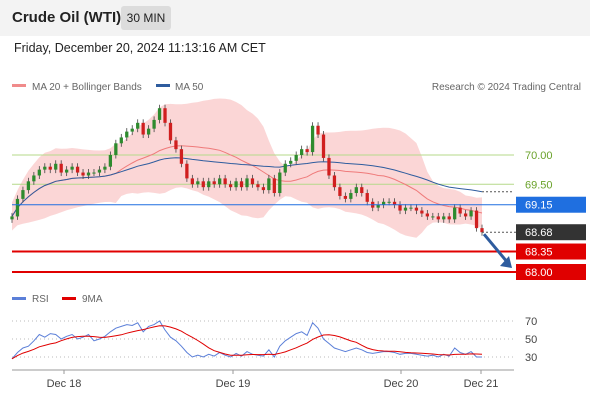  What do you see at coordinates (247, 342) in the screenshot?
I see `rsi-ma-line` at bounding box center [247, 342].